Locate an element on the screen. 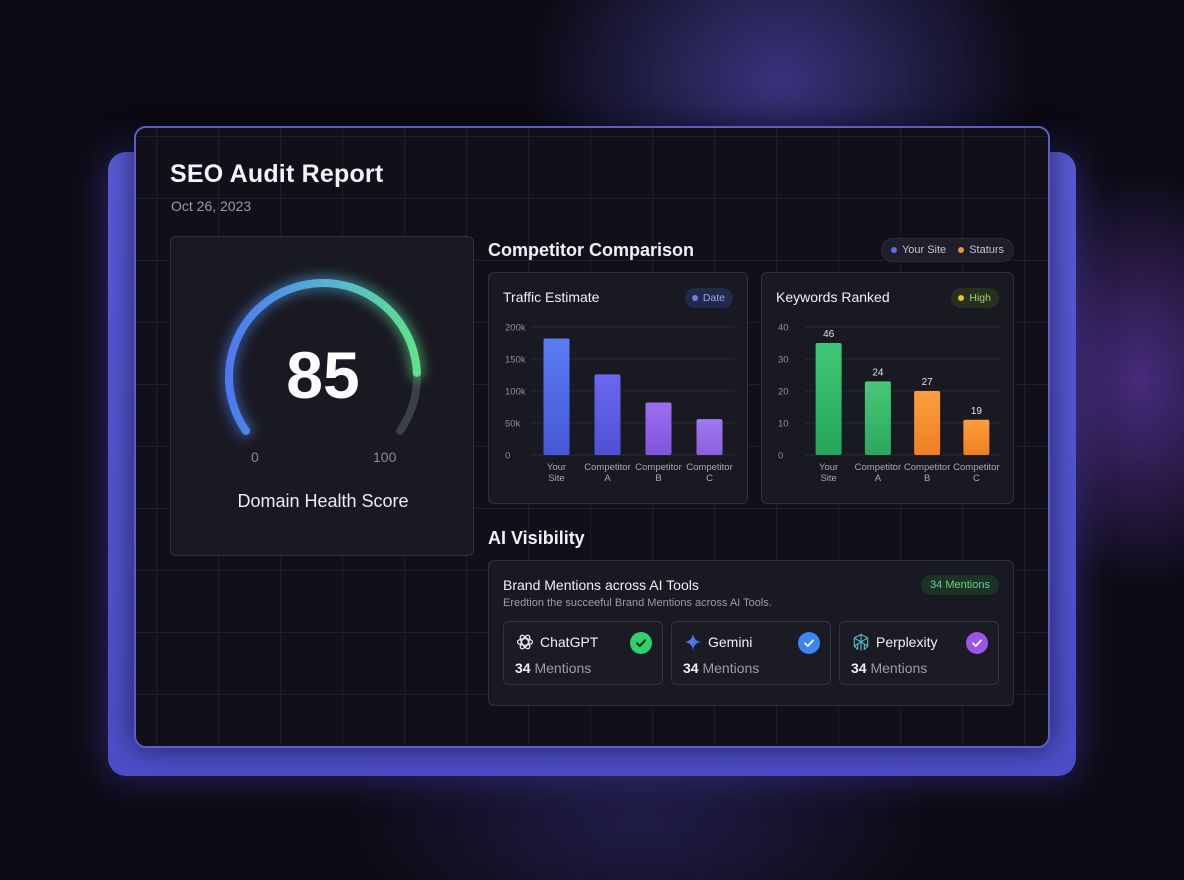 Image resolution: width=1184 pixels, height=880 pixels. keywords-data-label: 27 is located at coordinates (928, 382).